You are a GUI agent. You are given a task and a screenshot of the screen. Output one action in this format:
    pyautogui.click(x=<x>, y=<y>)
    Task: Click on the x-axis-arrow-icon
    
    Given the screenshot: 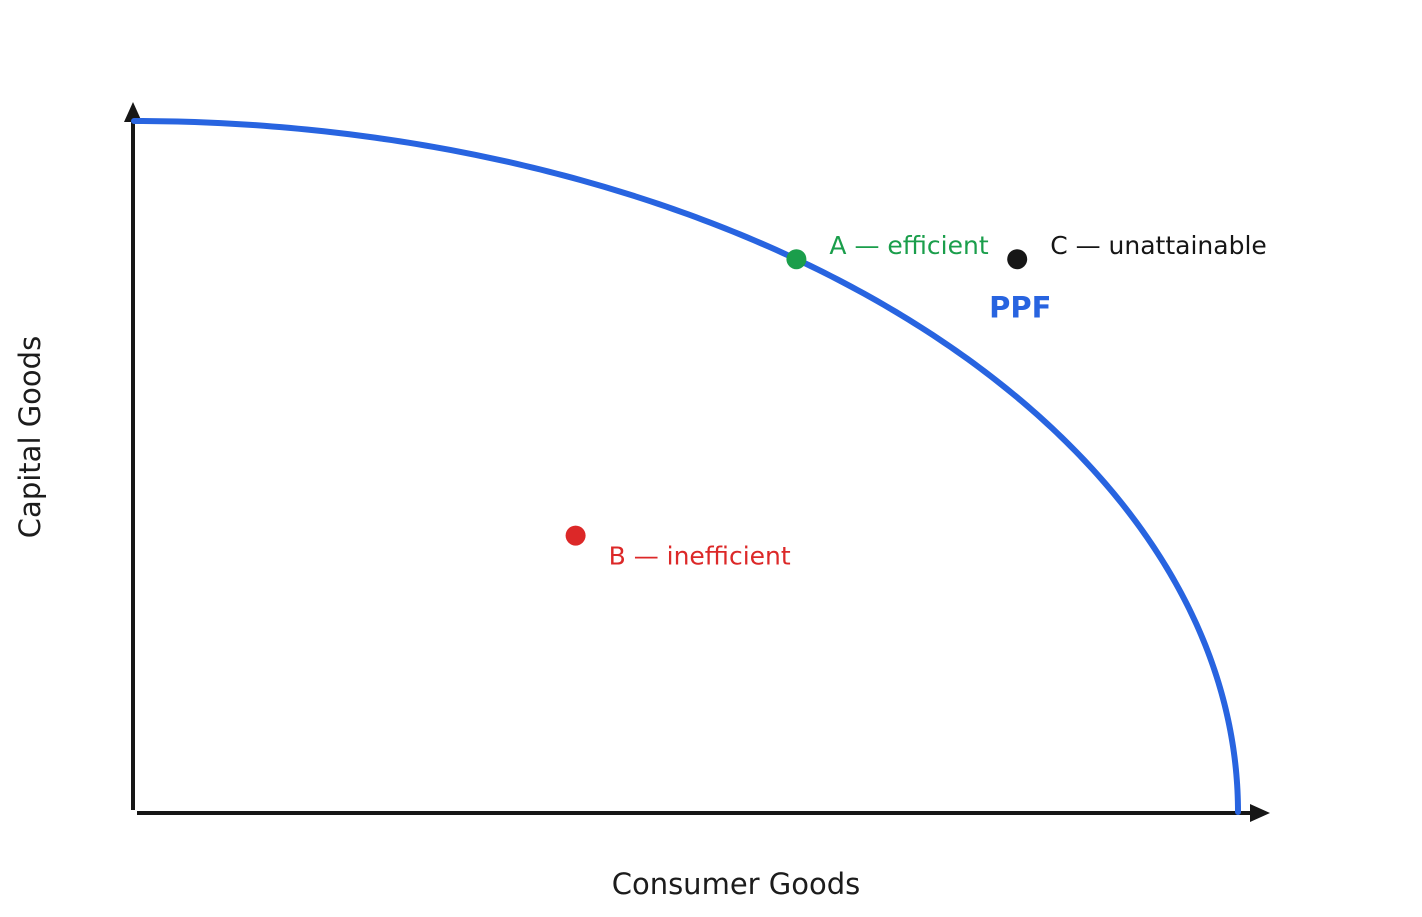 What is the action you would take?
    pyautogui.click(x=1260, y=813)
    